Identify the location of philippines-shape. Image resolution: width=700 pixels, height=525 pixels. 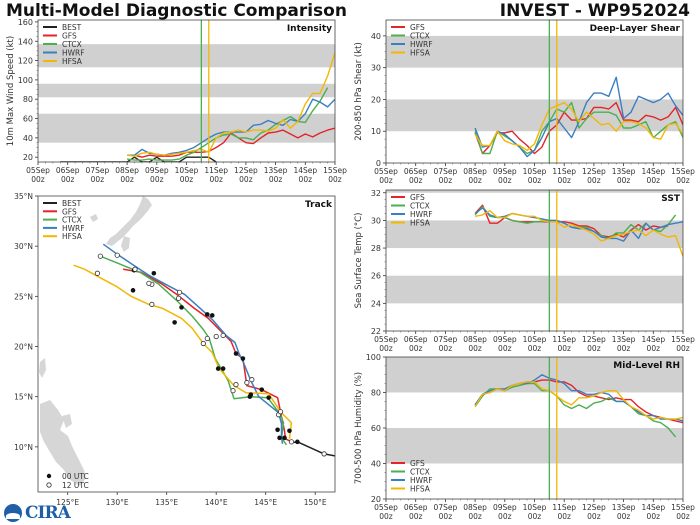
(63, 443).